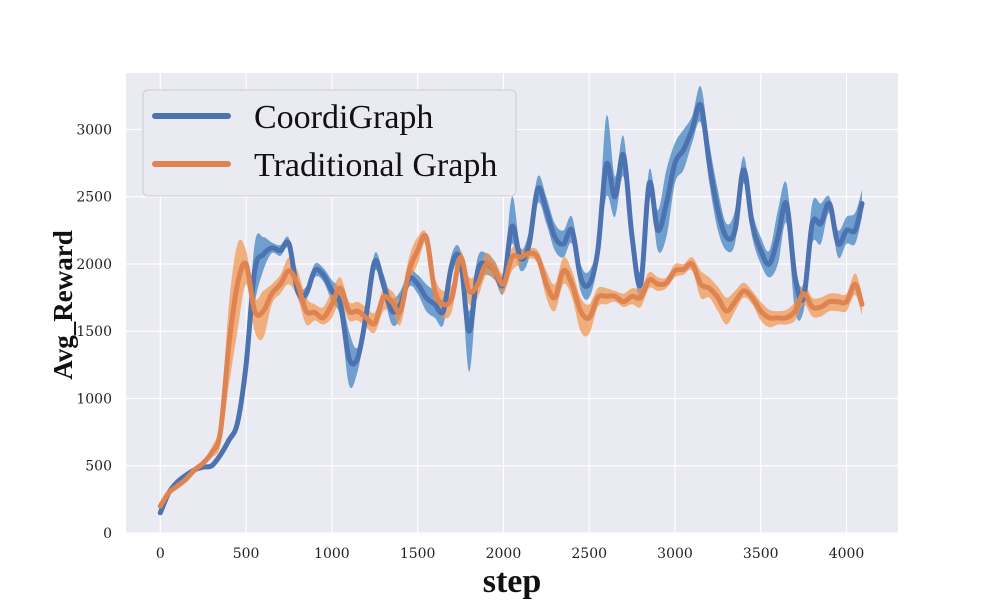 The width and height of the screenshot is (1000, 600). Describe the element at coordinates (761, 554) in the screenshot. I see `x-tick-label: 3500` at that location.